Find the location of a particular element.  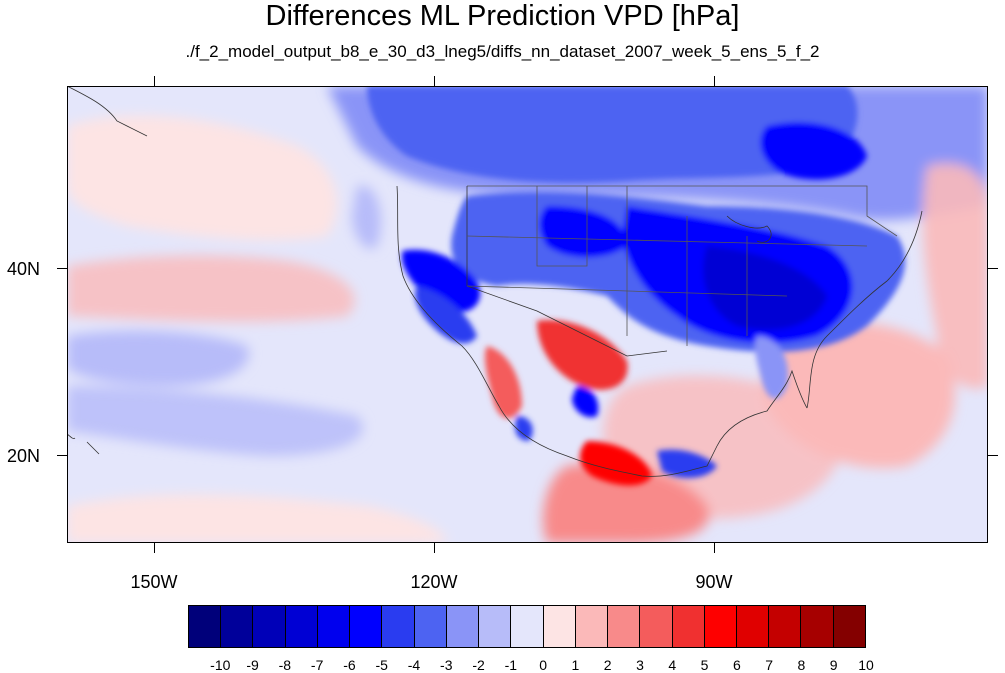

colorbar-tick-label: -9 is located at coordinates (252, 665).